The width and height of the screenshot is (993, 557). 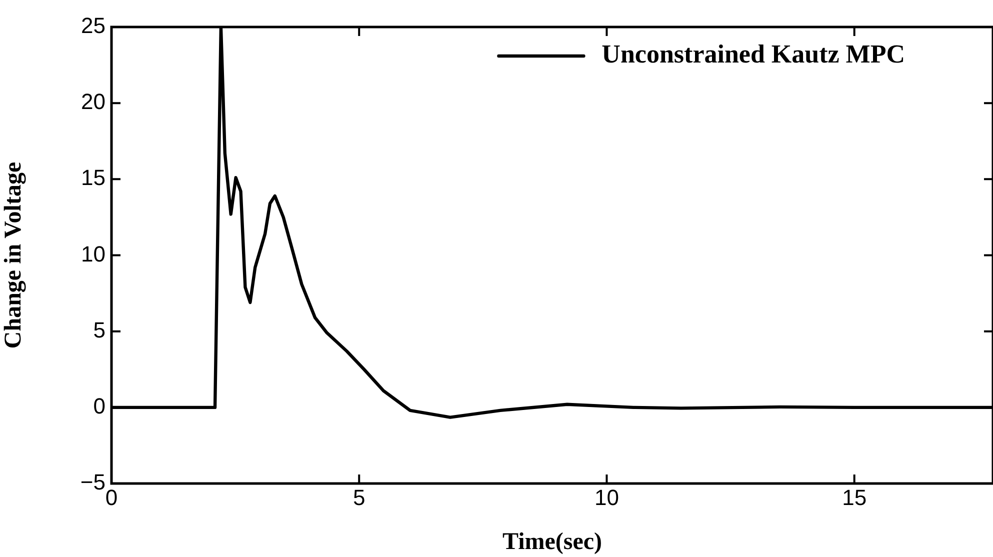 What do you see at coordinates (552, 541) in the screenshot?
I see `x-axis-title: Time(sec)` at bounding box center [552, 541].